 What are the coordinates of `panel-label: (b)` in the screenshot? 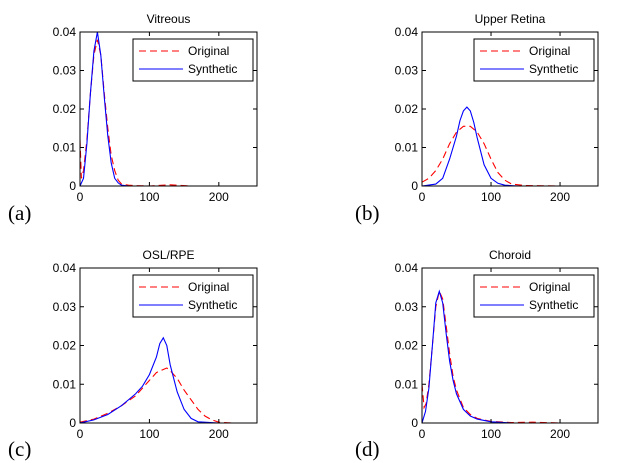 It's located at (367, 213).